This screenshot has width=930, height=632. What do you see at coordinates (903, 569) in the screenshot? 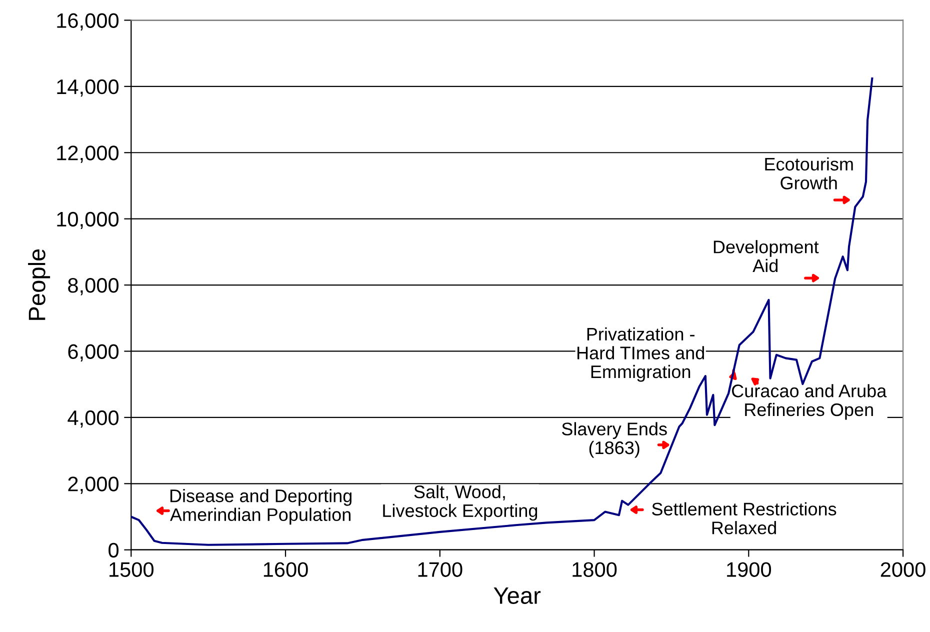
I see `x-tick-label: 2000` at bounding box center [903, 569].